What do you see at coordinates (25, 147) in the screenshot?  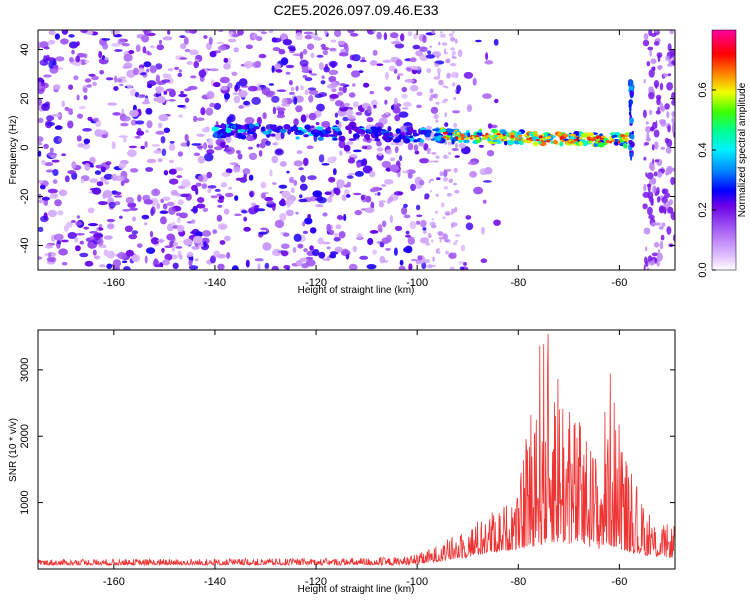 I see `spectrogram-ytick-label: 0` at bounding box center [25, 147].